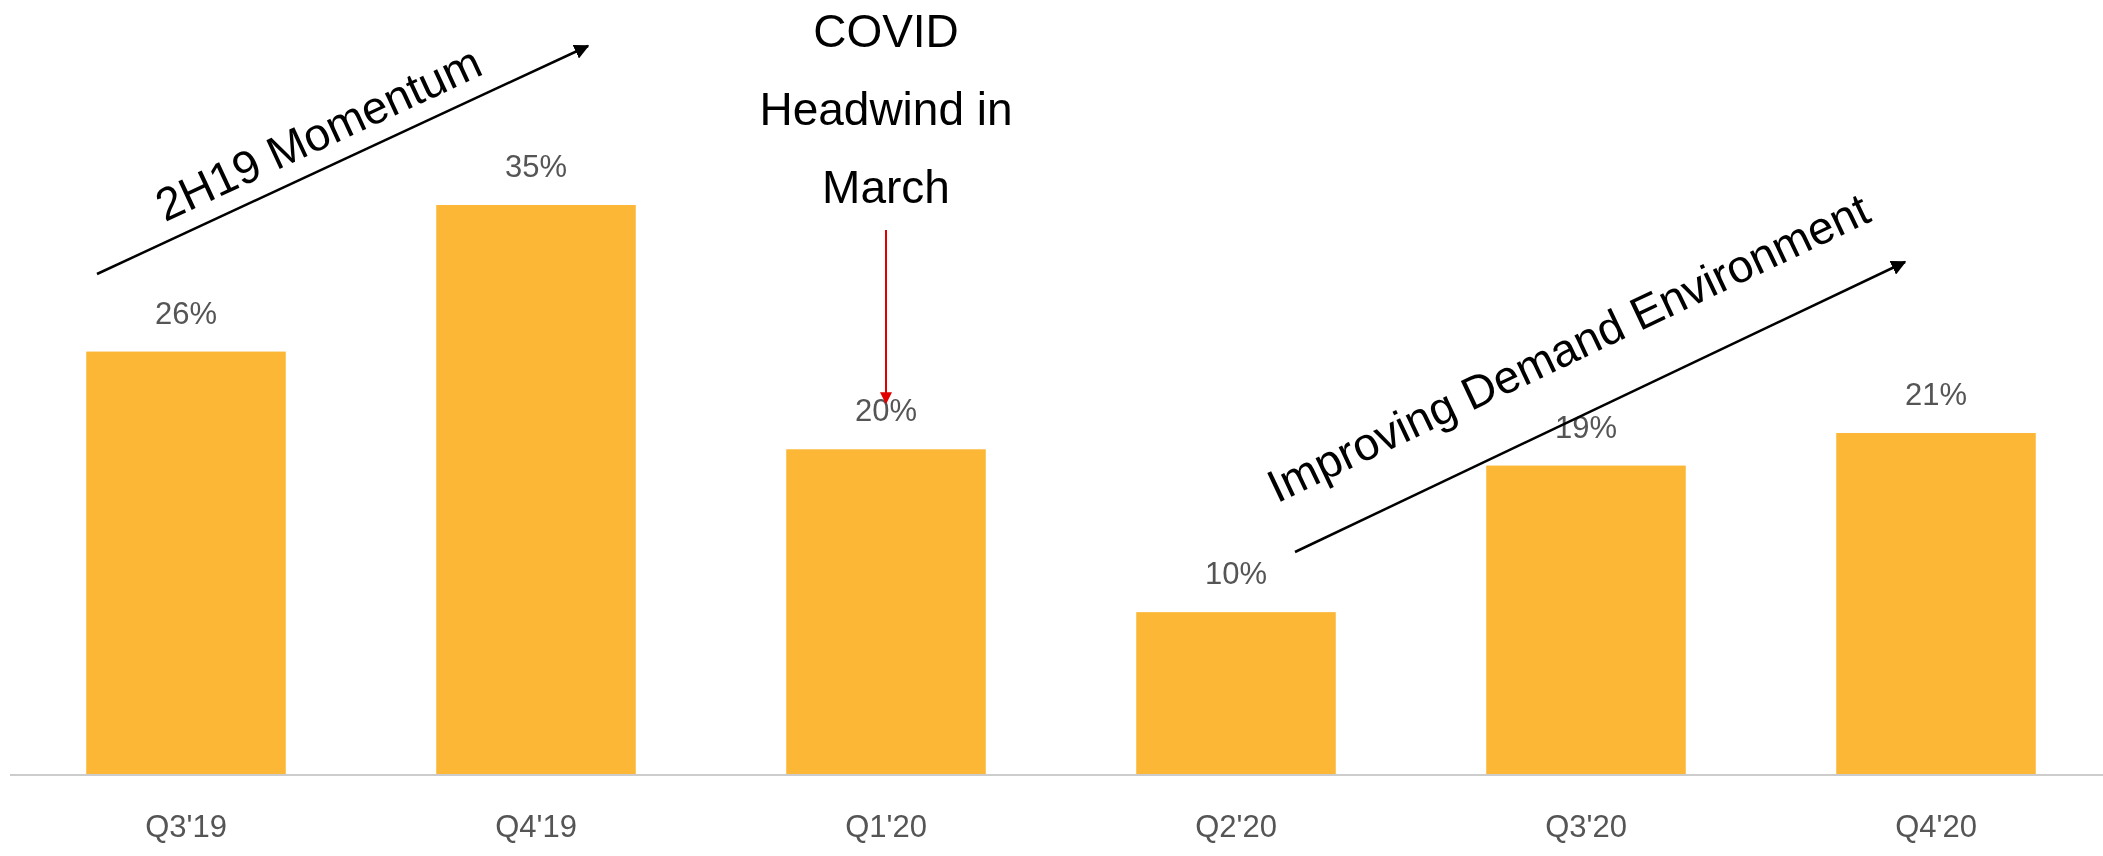 The width and height of the screenshot is (2103, 856). Describe the element at coordinates (1236, 826) in the screenshot. I see `x-tick-label: Q2'20` at that location.